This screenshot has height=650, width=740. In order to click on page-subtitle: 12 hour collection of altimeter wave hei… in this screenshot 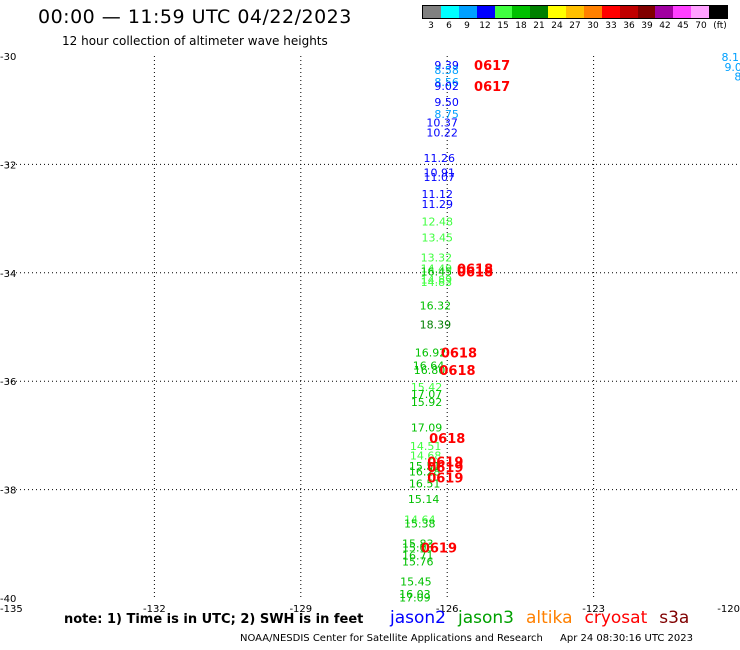, I will do `click(195, 41)`.